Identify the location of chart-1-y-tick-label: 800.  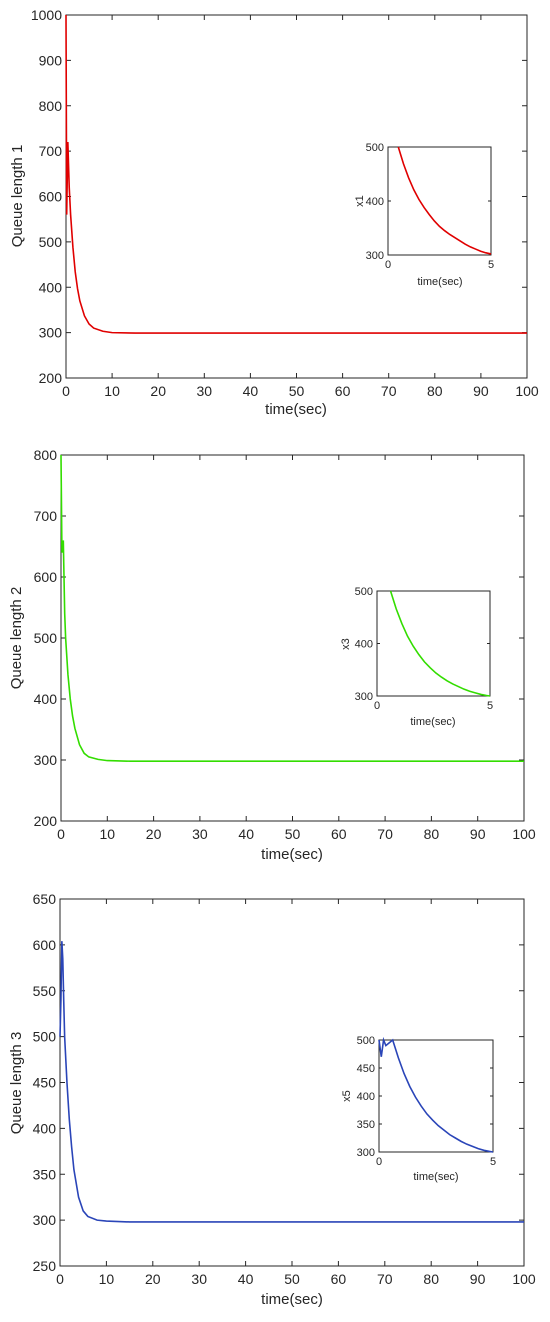
(51, 106).